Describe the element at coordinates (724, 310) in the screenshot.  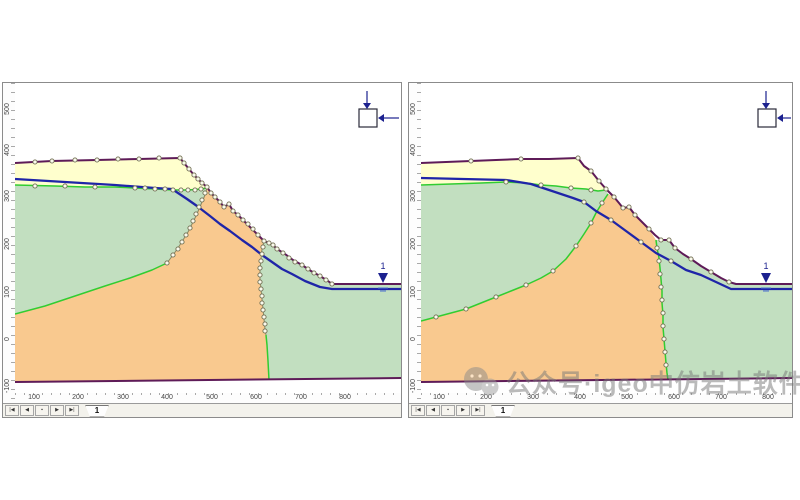
I see `region-green-soil-right` at that location.